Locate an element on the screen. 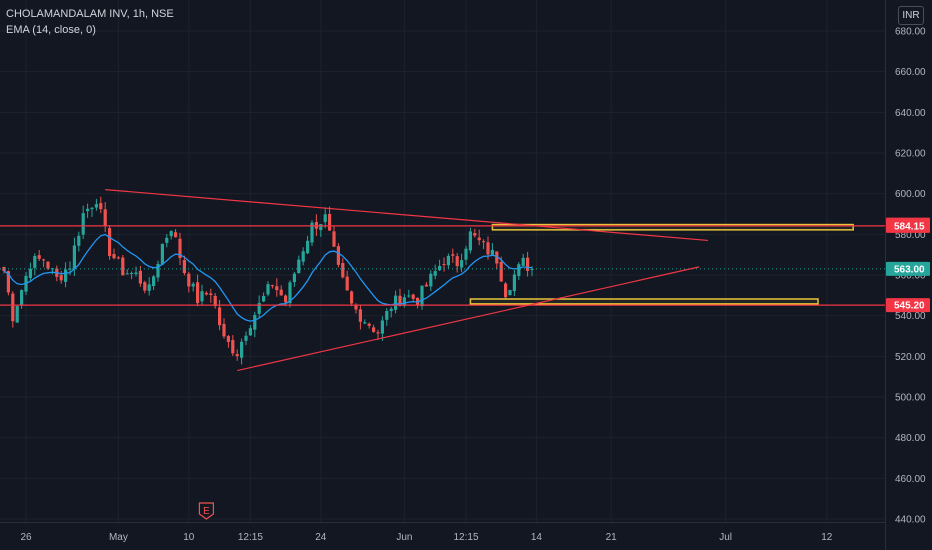 This screenshot has height=550, width=932. price-badge-label: 545.20 is located at coordinates (909, 306).